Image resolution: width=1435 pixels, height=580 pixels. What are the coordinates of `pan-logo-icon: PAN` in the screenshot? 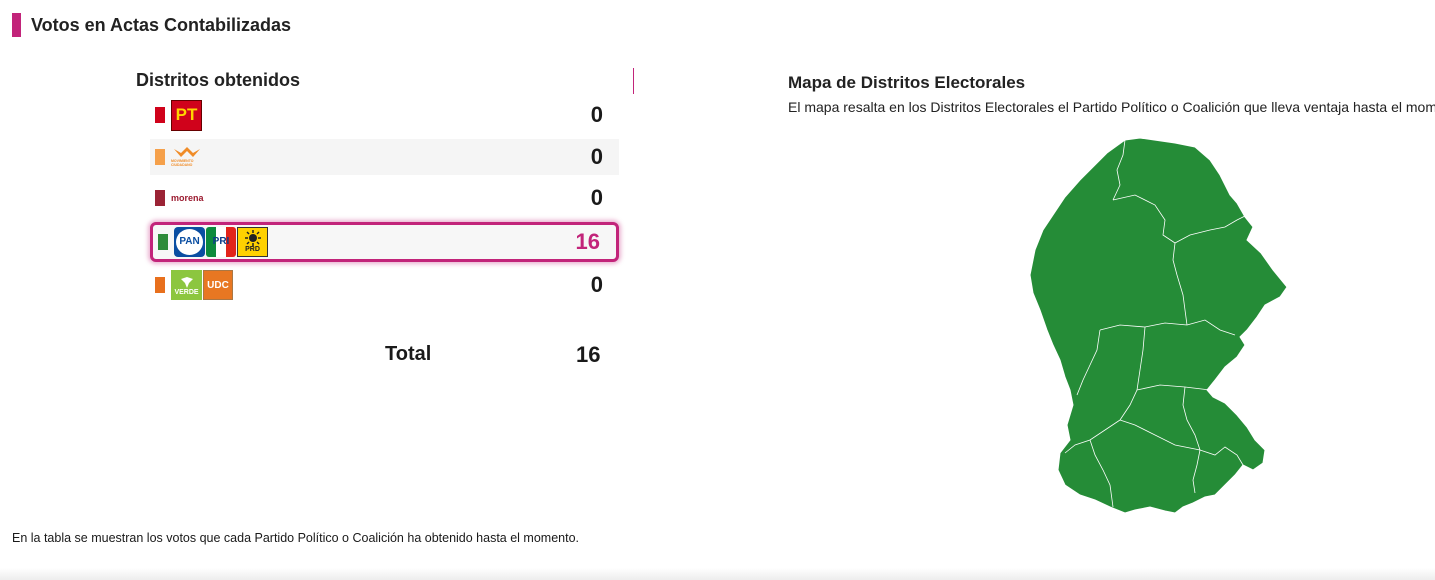 It's located at (189, 241).